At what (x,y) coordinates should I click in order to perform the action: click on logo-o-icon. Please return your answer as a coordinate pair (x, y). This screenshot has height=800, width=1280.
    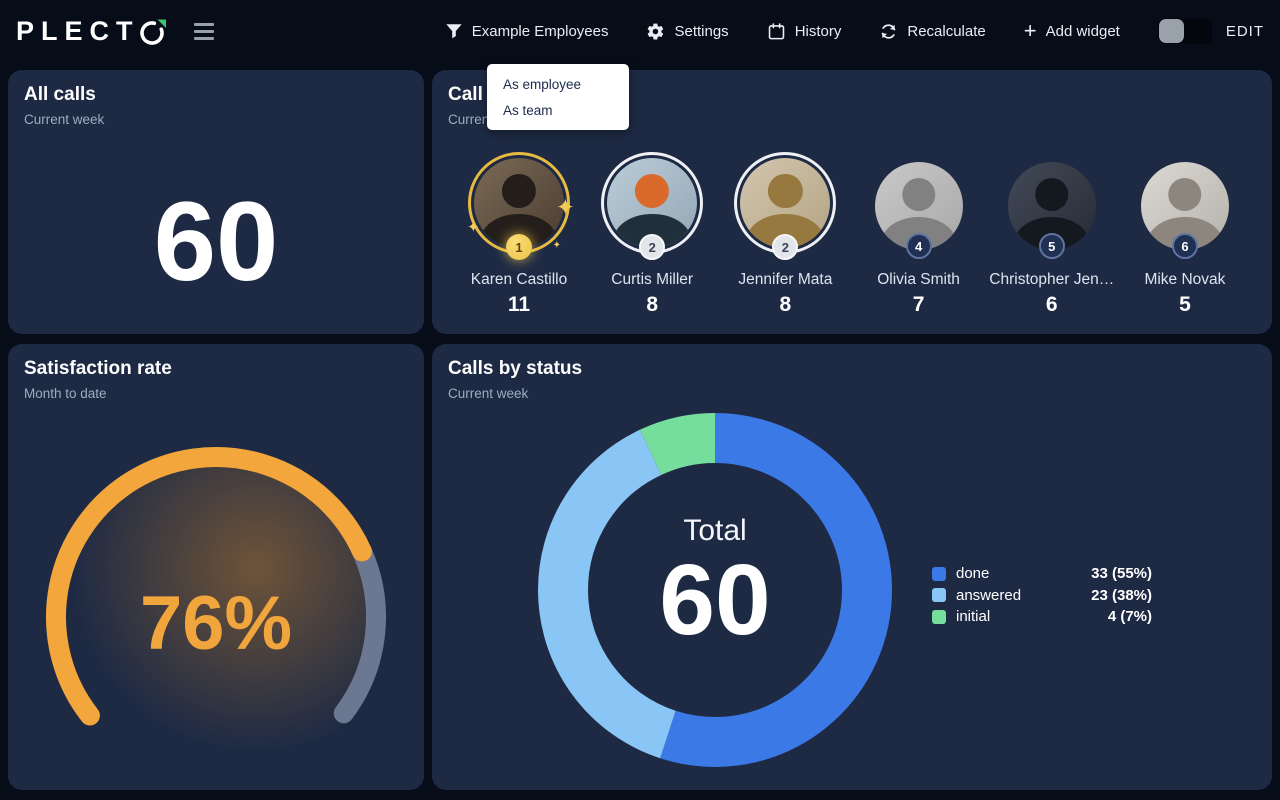
    Looking at the image, I should click on (152, 32).